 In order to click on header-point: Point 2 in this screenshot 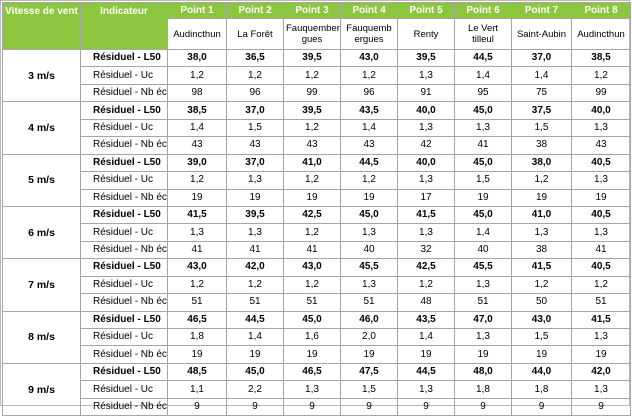, I will do `click(255, 10)`.